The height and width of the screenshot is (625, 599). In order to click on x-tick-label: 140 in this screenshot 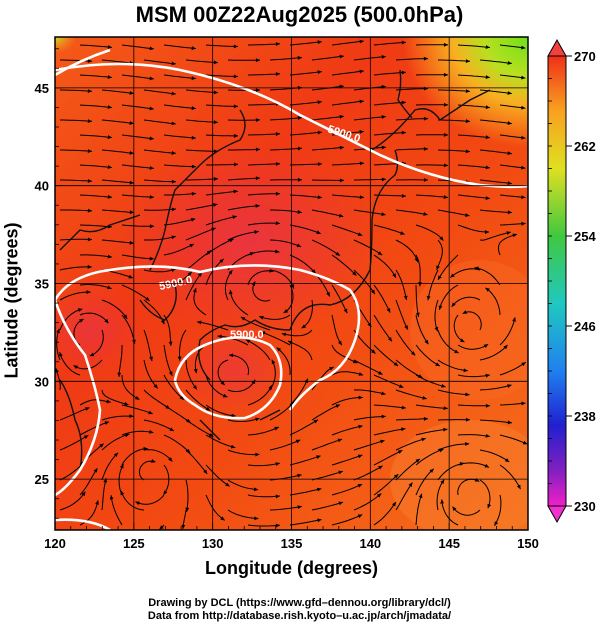, I will do `click(370, 543)`.